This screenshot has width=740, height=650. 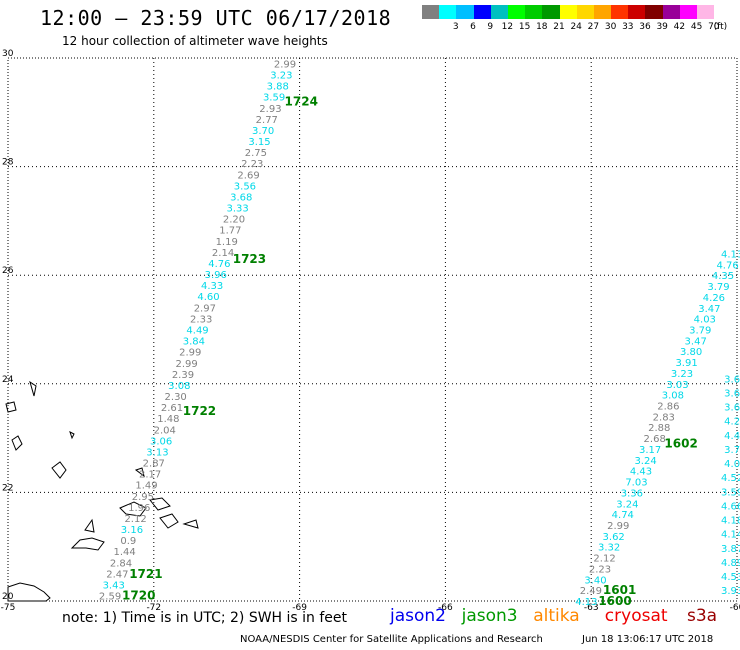 What do you see at coordinates (732, 464) in the screenshot?
I see `wave-height-value: 4.0` at bounding box center [732, 464].